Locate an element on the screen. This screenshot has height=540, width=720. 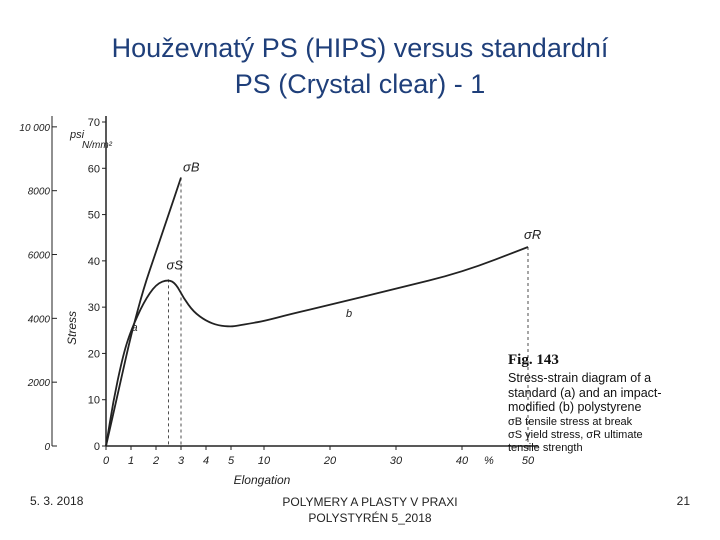
y-tick-label-psi: 0 is located at coordinates (47, 447).